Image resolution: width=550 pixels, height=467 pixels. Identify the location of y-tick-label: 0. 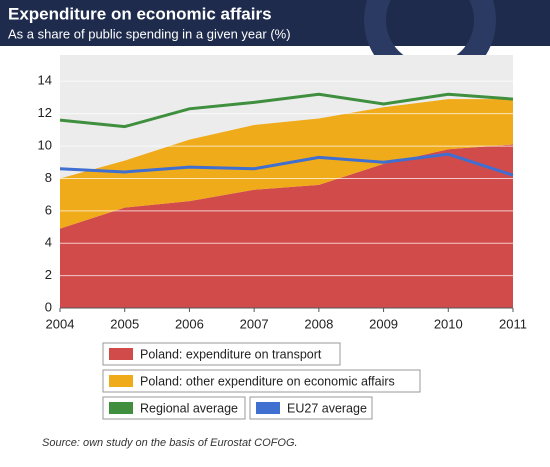
(48, 306).